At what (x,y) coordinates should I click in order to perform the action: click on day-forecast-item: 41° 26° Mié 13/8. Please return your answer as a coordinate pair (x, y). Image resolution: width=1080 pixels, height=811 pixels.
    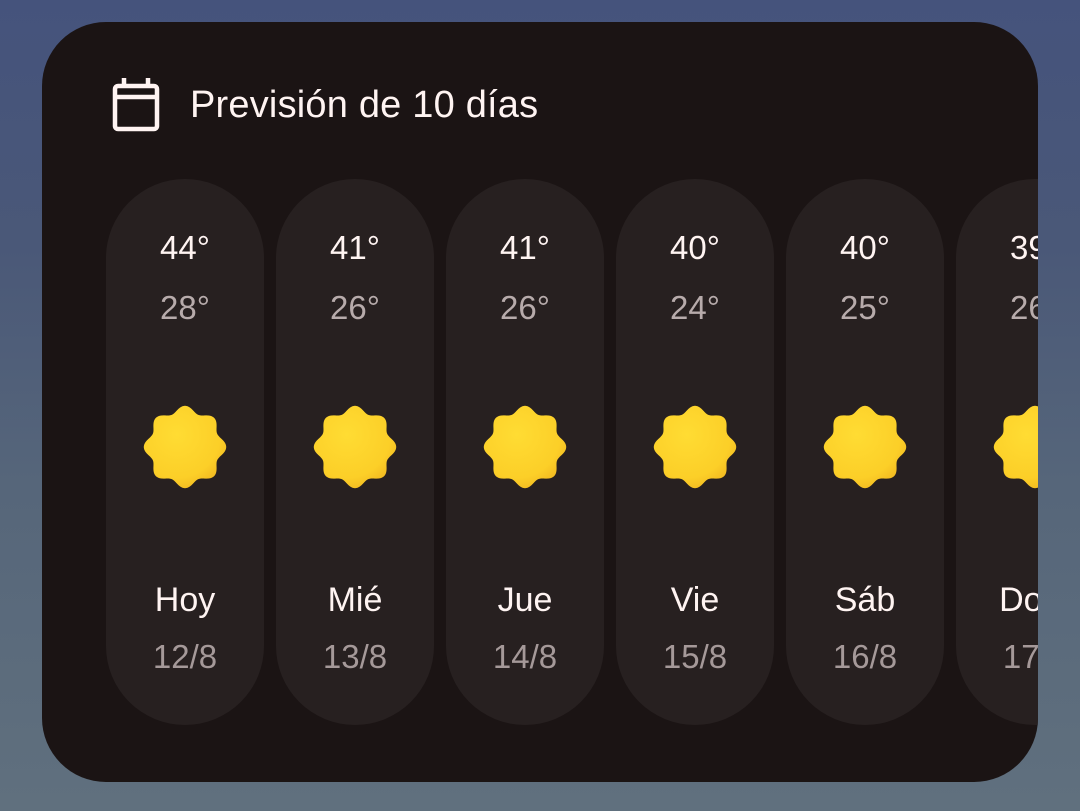
    Looking at the image, I should click on (355, 452).